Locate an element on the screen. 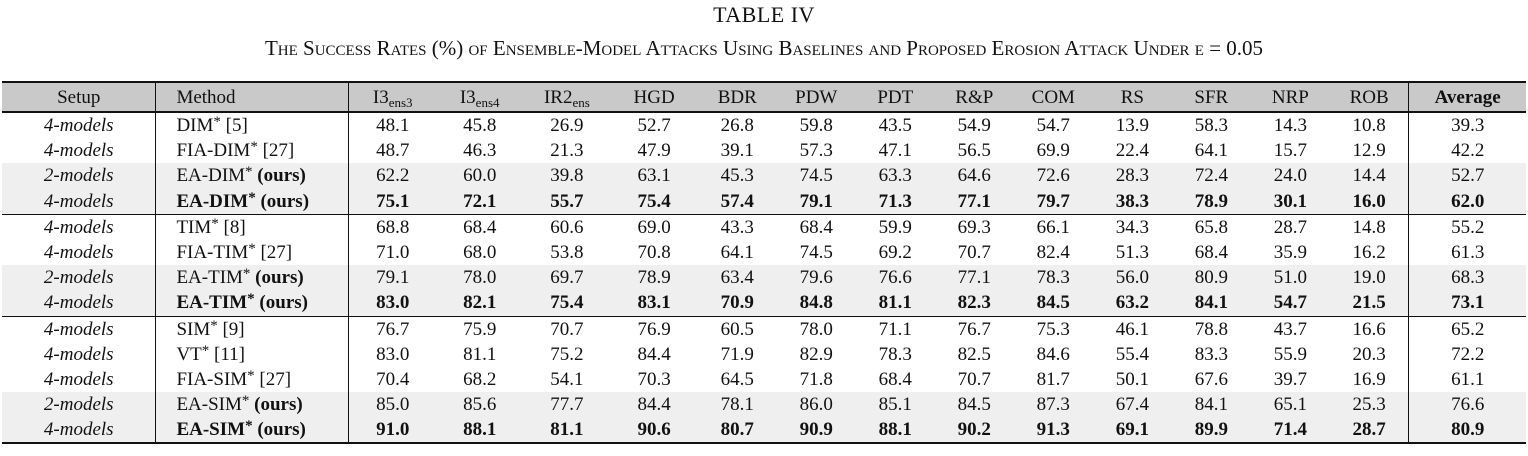 The image size is (1528, 456). cell-method: FIA-TIM* [27] is located at coordinates (252, 252).